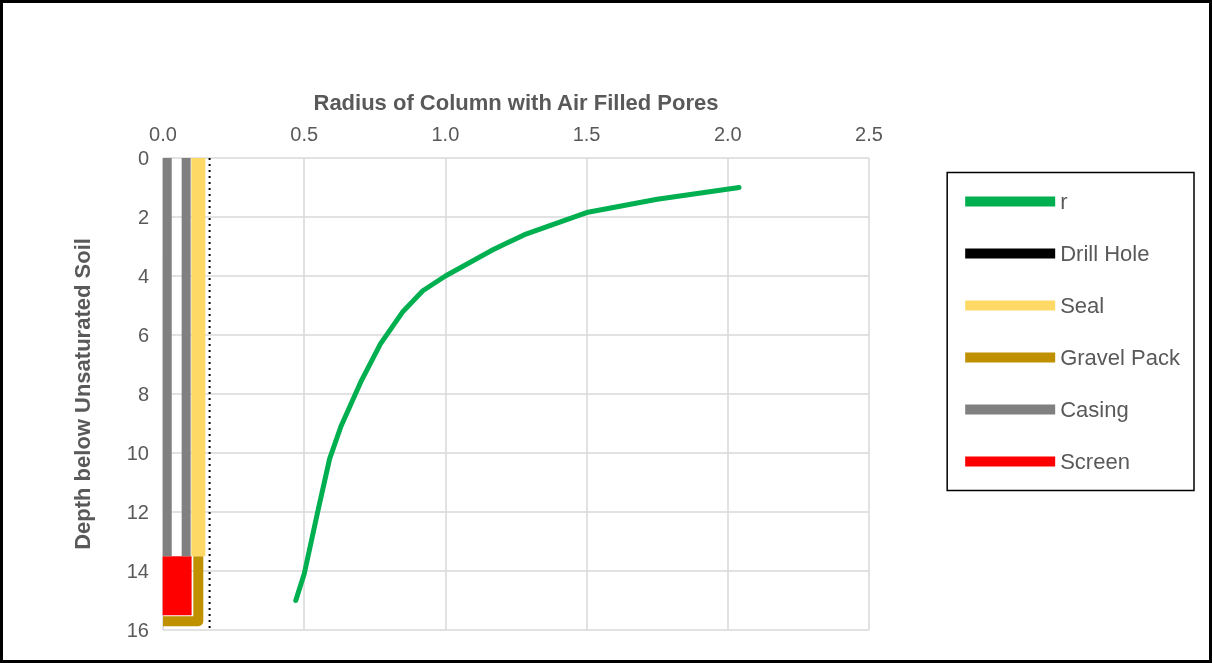  What do you see at coordinates (82, 394) in the screenshot?
I see `y-axis-title: Depth below Unsaturated Soil` at bounding box center [82, 394].